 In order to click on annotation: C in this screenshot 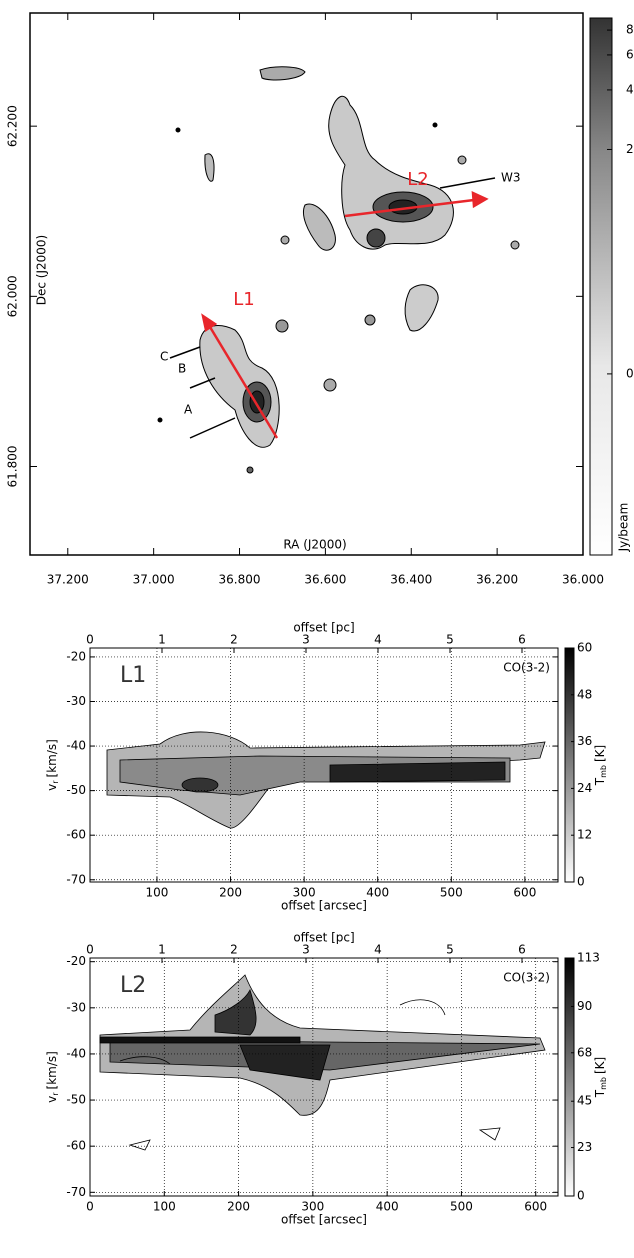, I will do `click(164, 357)`.